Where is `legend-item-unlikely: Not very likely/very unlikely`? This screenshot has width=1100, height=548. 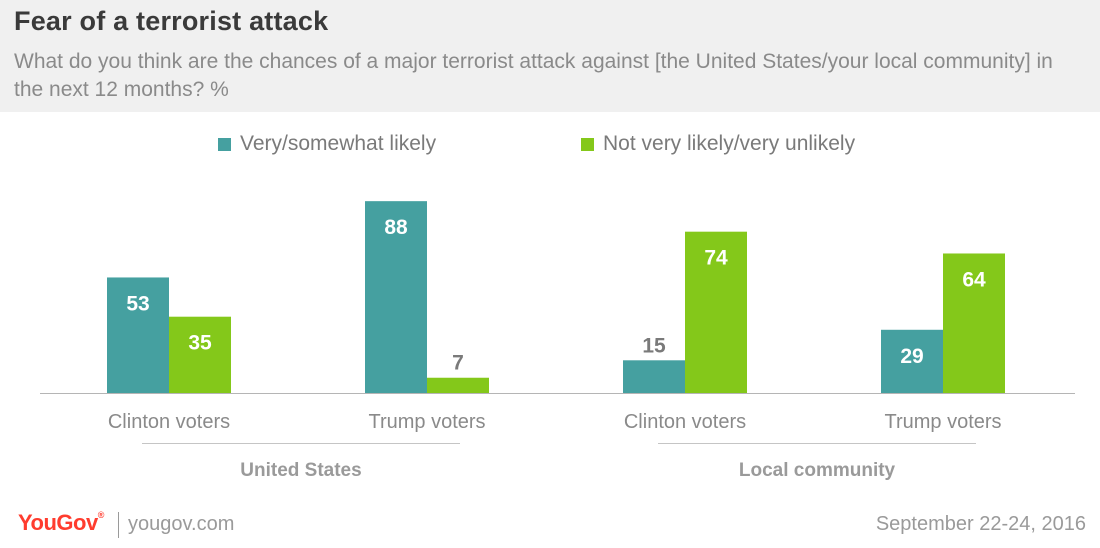
legend-item-unlikely: Not very likely/very unlikely is located at coordinates (718, 144).